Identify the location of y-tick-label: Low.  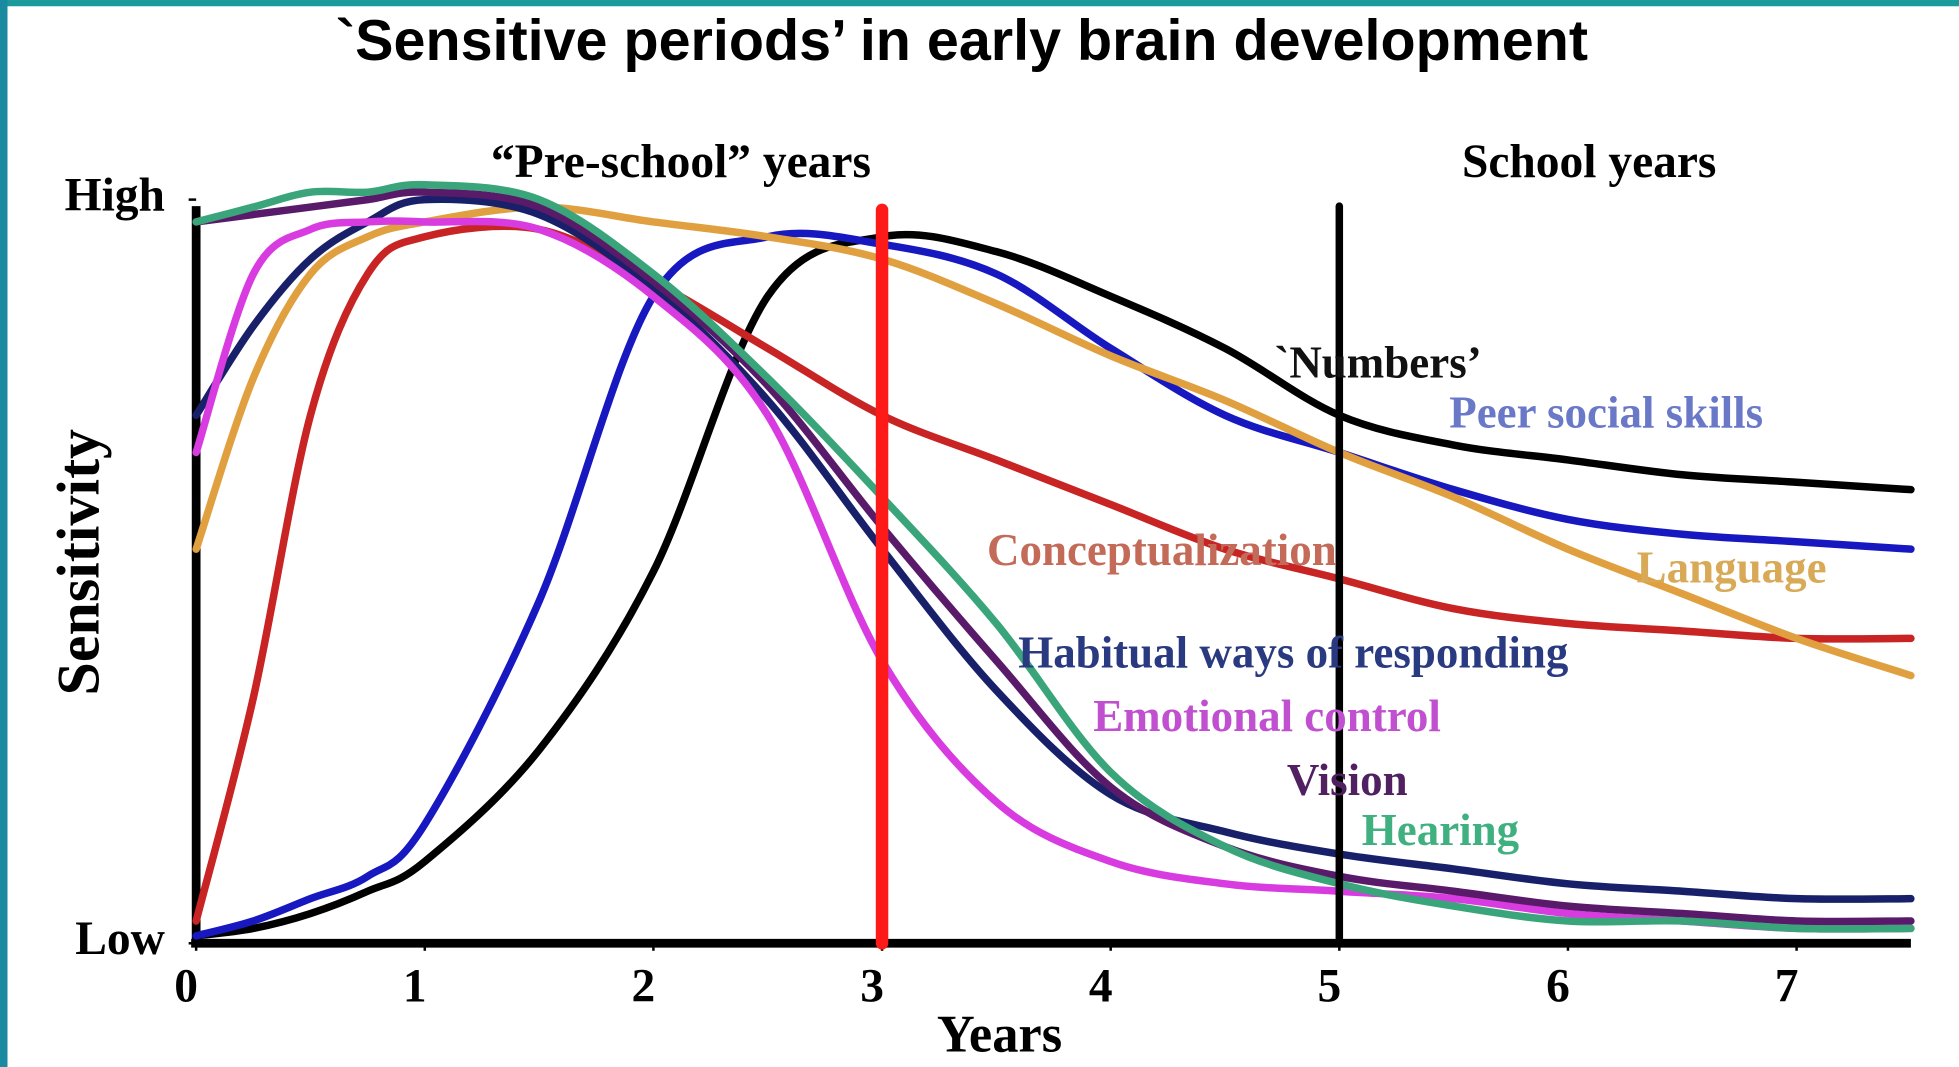
(120, 939).